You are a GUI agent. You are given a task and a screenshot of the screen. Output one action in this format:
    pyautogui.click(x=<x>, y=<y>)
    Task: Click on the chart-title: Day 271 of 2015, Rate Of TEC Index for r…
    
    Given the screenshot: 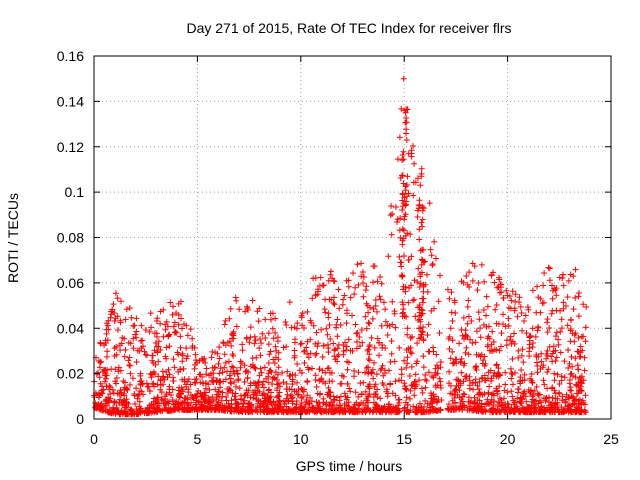 What is the action you would take?
    pyautogui.click(x=348, y=28)
    